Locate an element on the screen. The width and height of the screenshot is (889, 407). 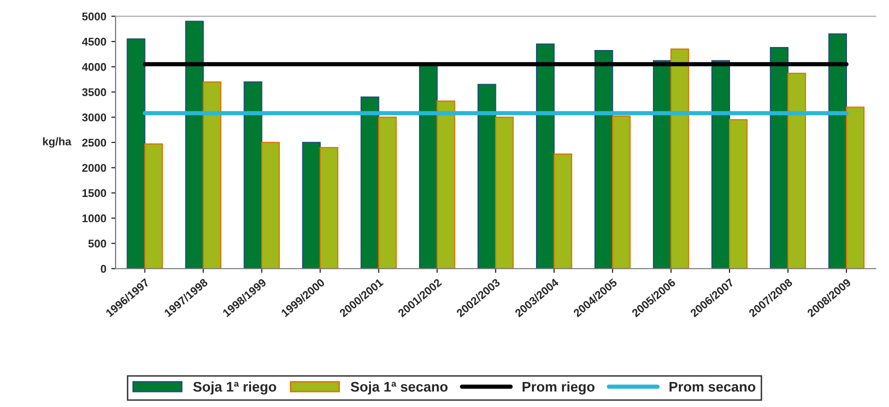
y-tick-label: 2000 is located at coordinates (94, 168).